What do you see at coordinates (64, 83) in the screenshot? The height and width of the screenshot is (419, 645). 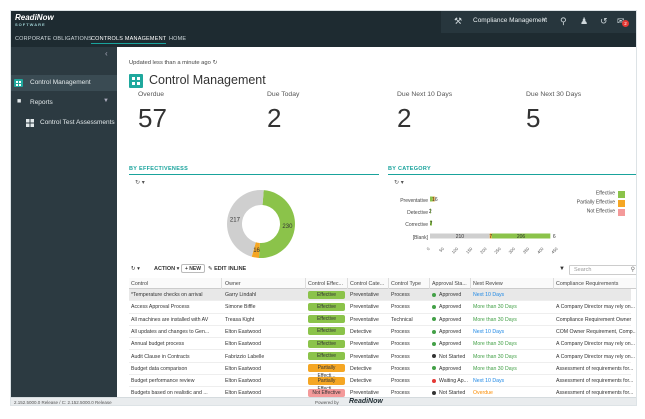 I see `sidebar-item-control-management: Control Management` at bounding box center [64, 83].